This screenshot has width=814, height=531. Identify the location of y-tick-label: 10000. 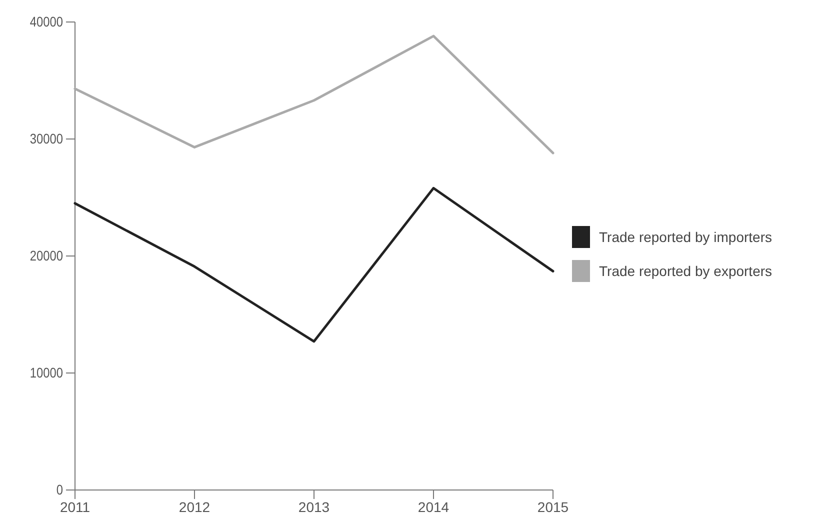
(46, 372).